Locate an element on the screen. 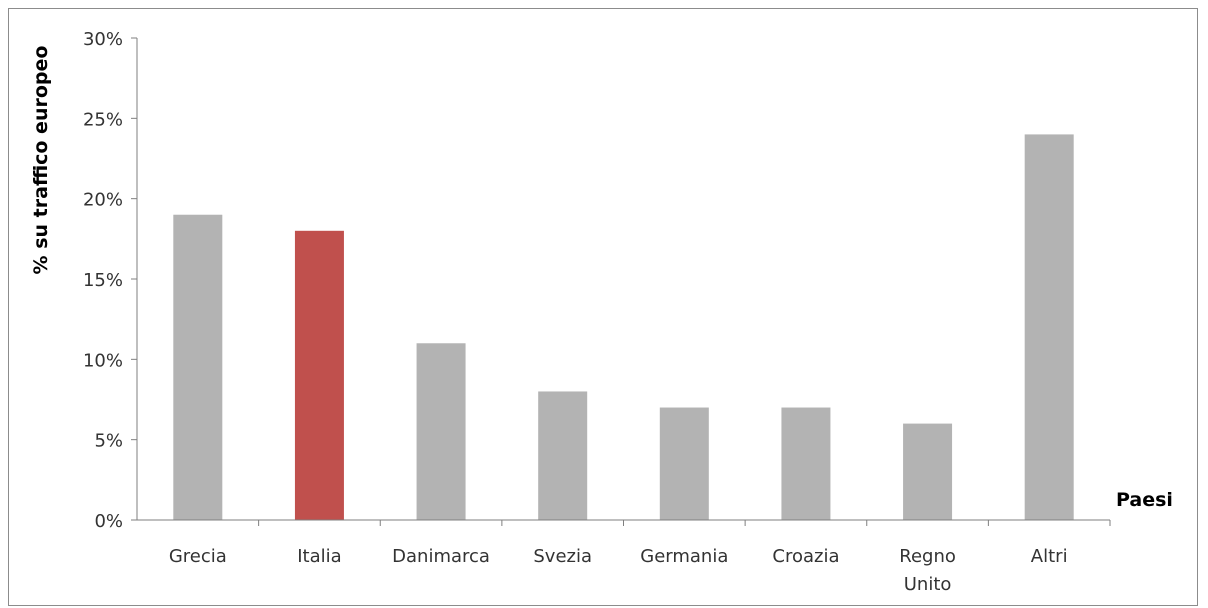  x-tick-label: Italia is located at coordinates (319, 556).